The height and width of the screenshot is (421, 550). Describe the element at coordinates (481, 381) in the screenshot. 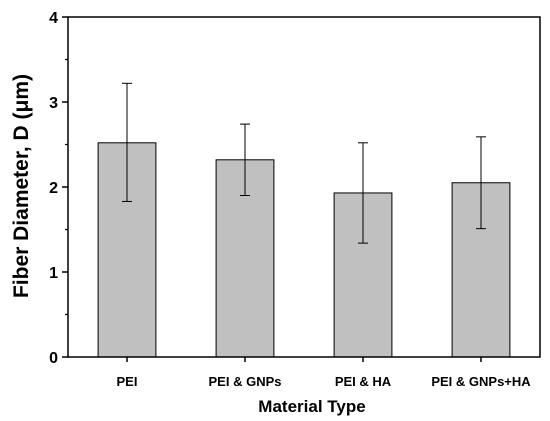

I see `x-tick-label: PEI & GNPs+HA` at that location.